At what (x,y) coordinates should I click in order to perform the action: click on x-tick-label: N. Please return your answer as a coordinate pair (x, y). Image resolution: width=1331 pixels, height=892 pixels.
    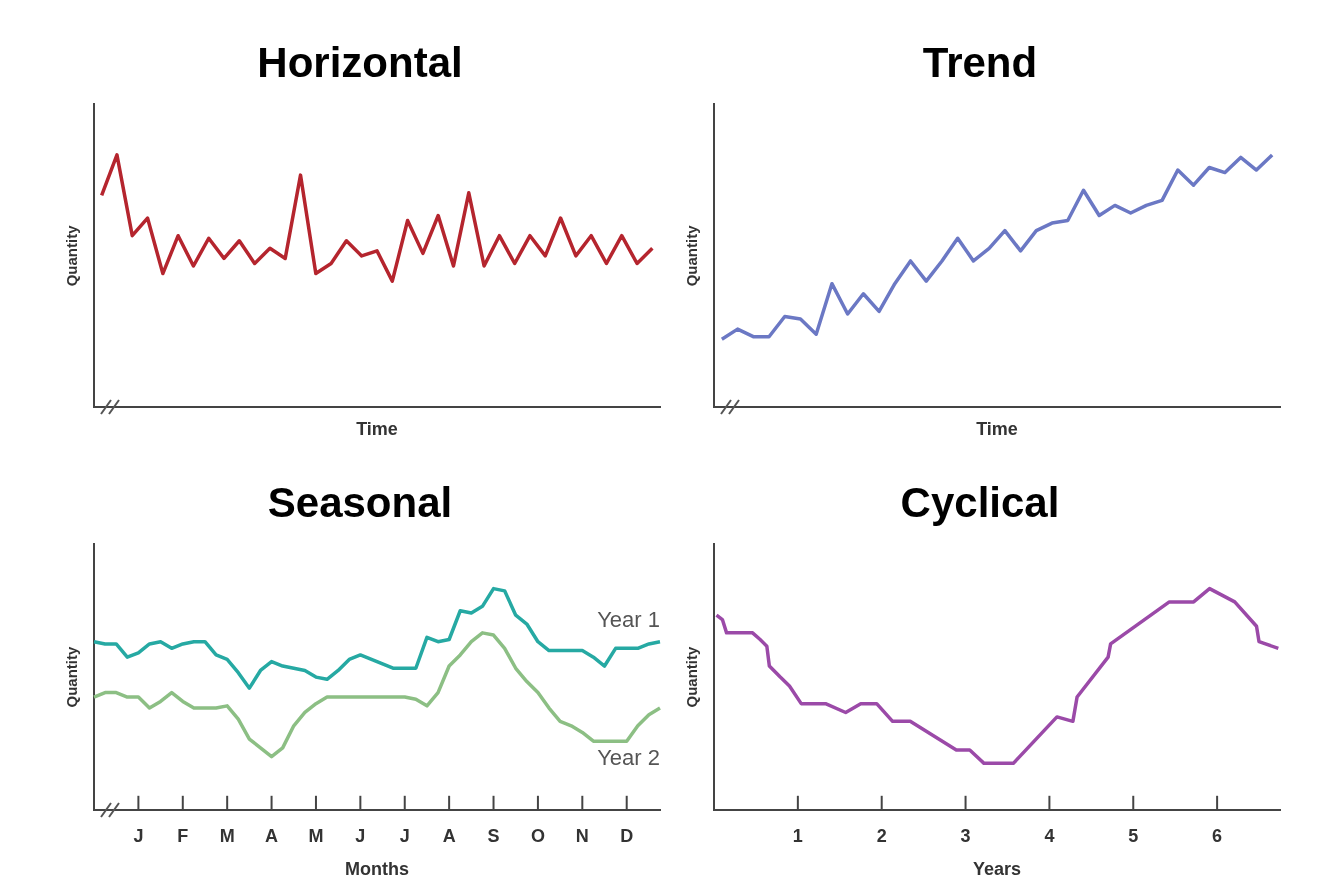
    Looking at the image, I should click on (582, 835).